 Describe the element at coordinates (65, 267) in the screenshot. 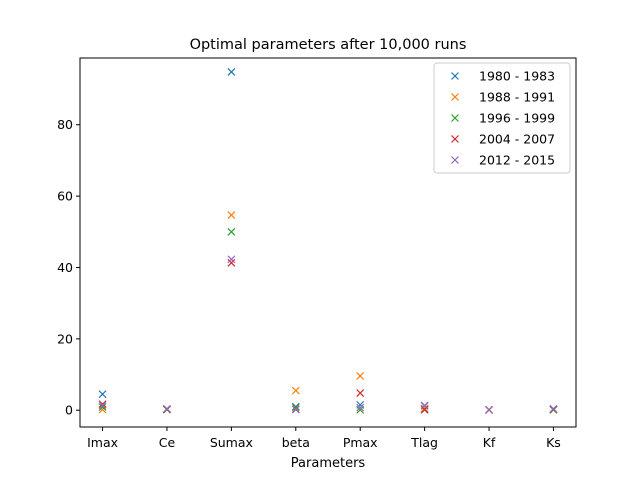

I see `y-tick-label: 40` at that location.